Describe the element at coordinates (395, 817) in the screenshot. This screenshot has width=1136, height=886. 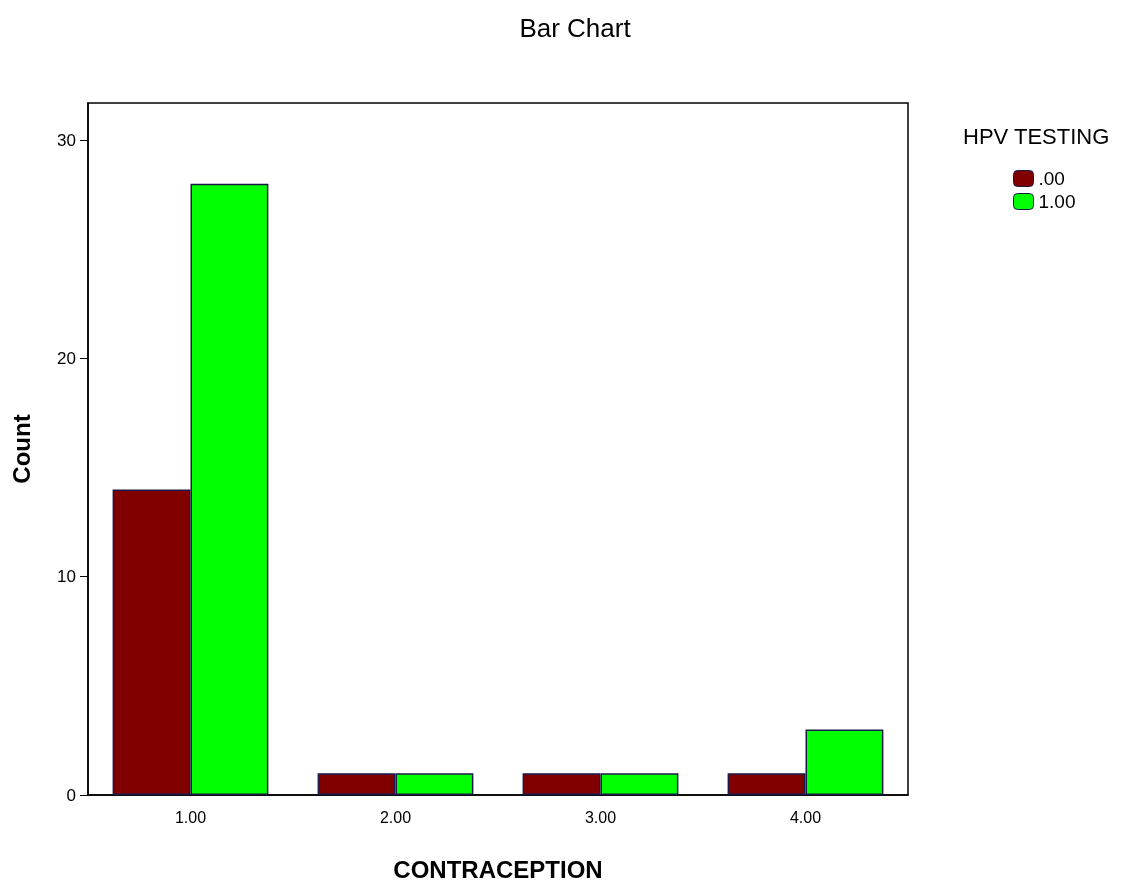
I see `x-tick-label: 2.00` at that location.